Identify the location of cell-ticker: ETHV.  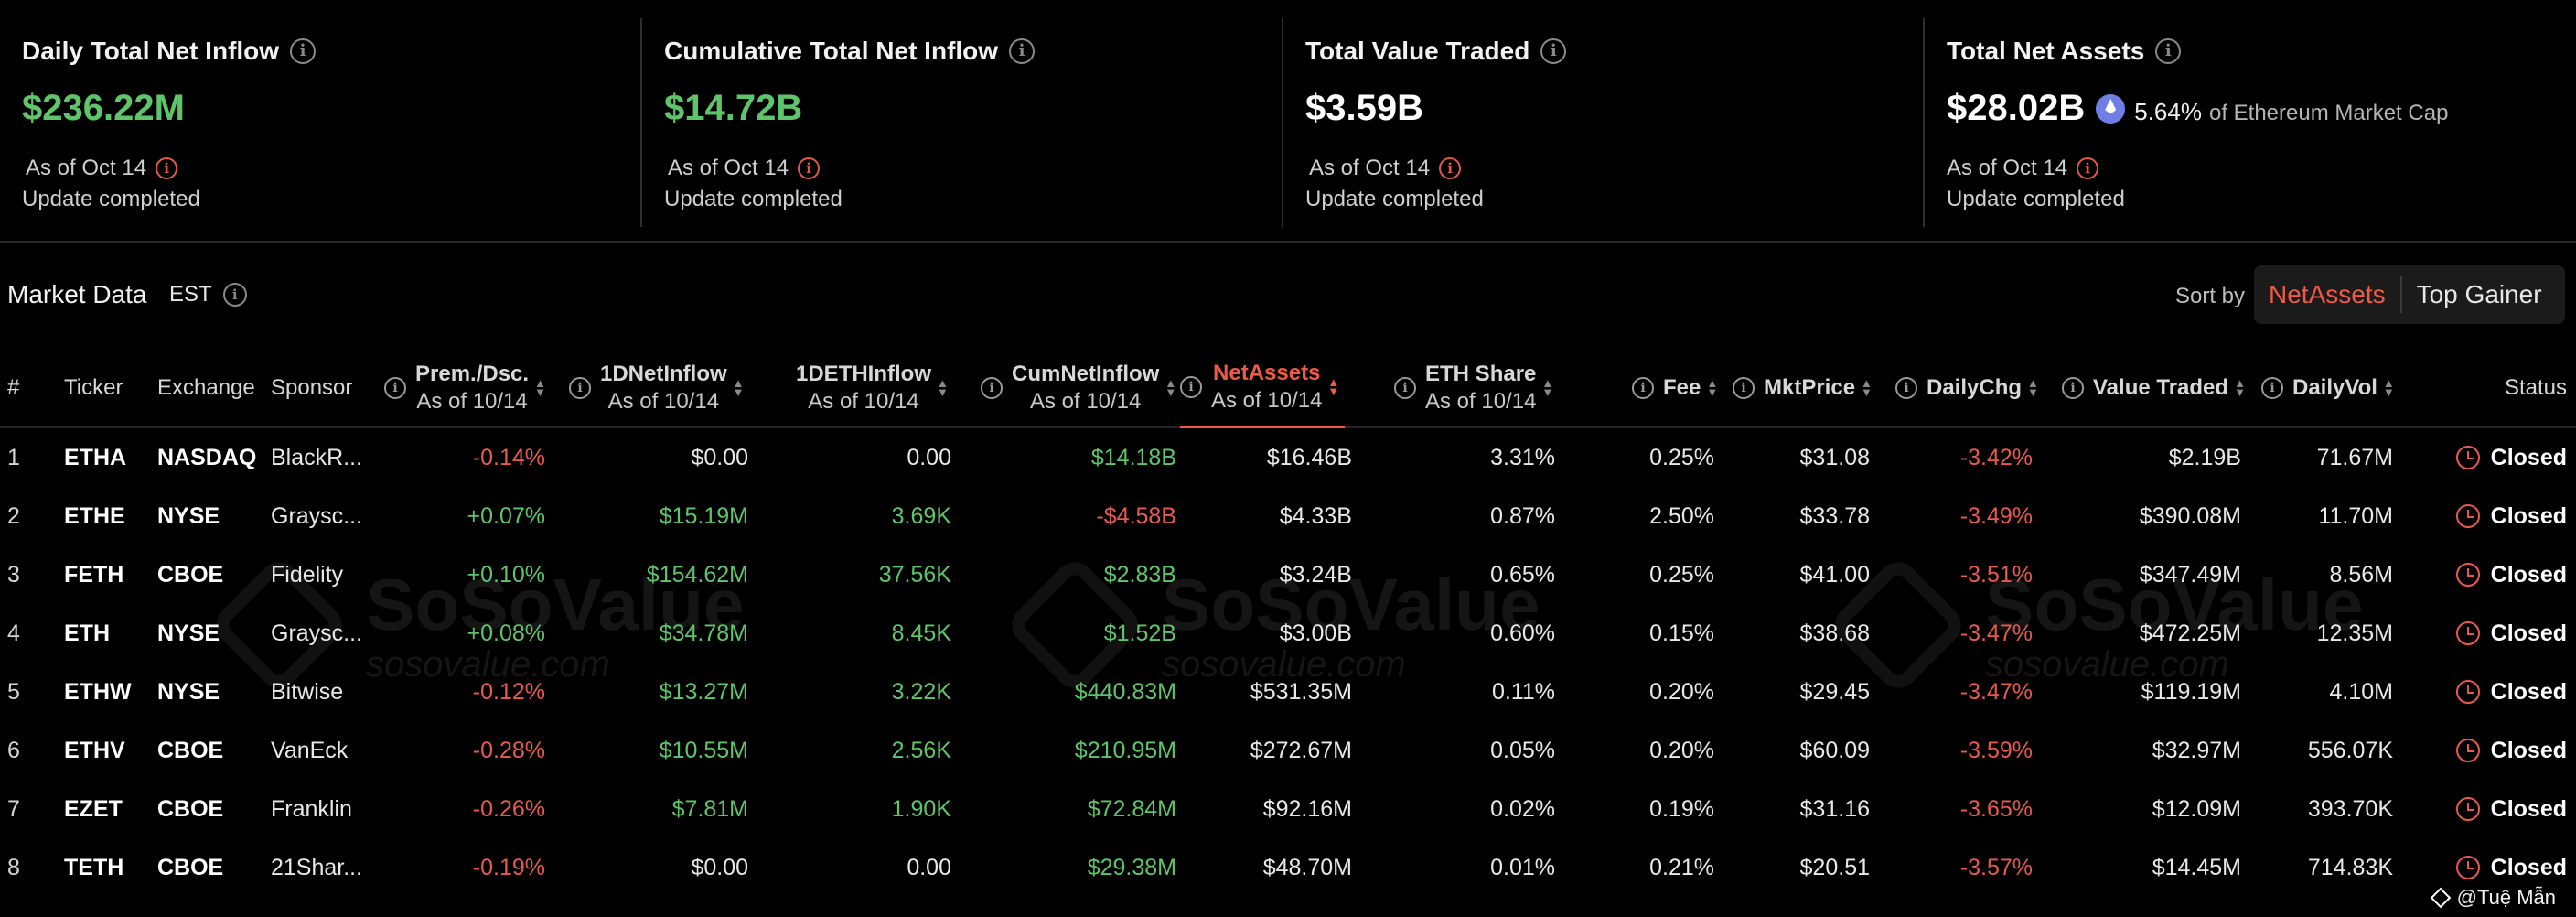
(95, 750).